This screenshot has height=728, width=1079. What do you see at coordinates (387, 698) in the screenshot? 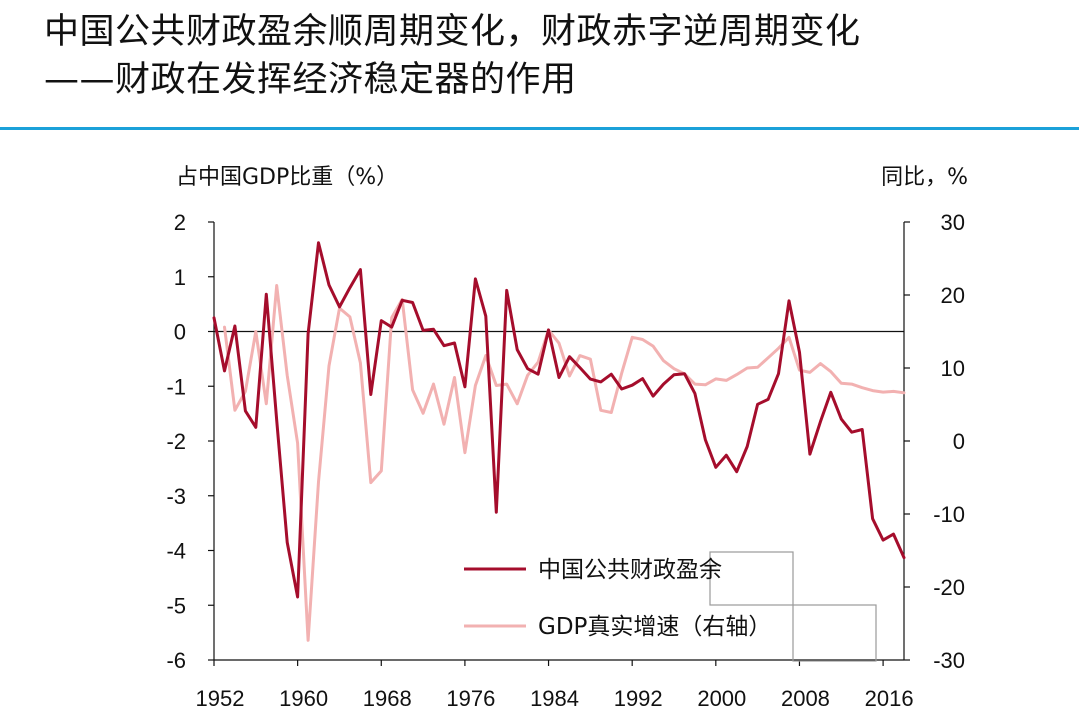
I see `x-tick-label: 1968` at bounding box center [387, 698].